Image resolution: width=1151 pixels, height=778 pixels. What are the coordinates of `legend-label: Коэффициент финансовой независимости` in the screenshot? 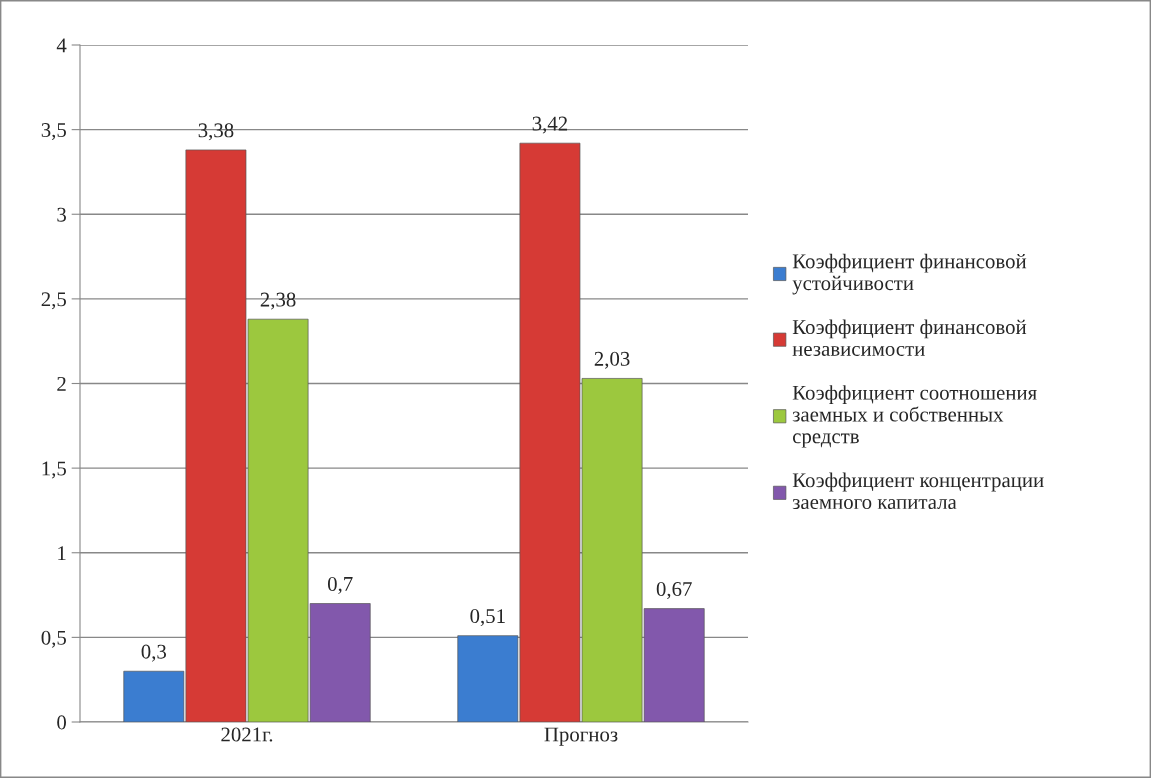 It's located at (909, 337).